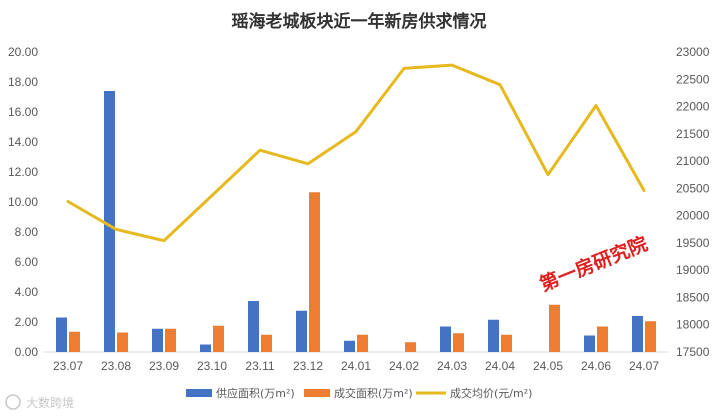  Describe the element at coordinates (452, 366) in the screenshot. I see `x-tick-label: 24.03` at that location.